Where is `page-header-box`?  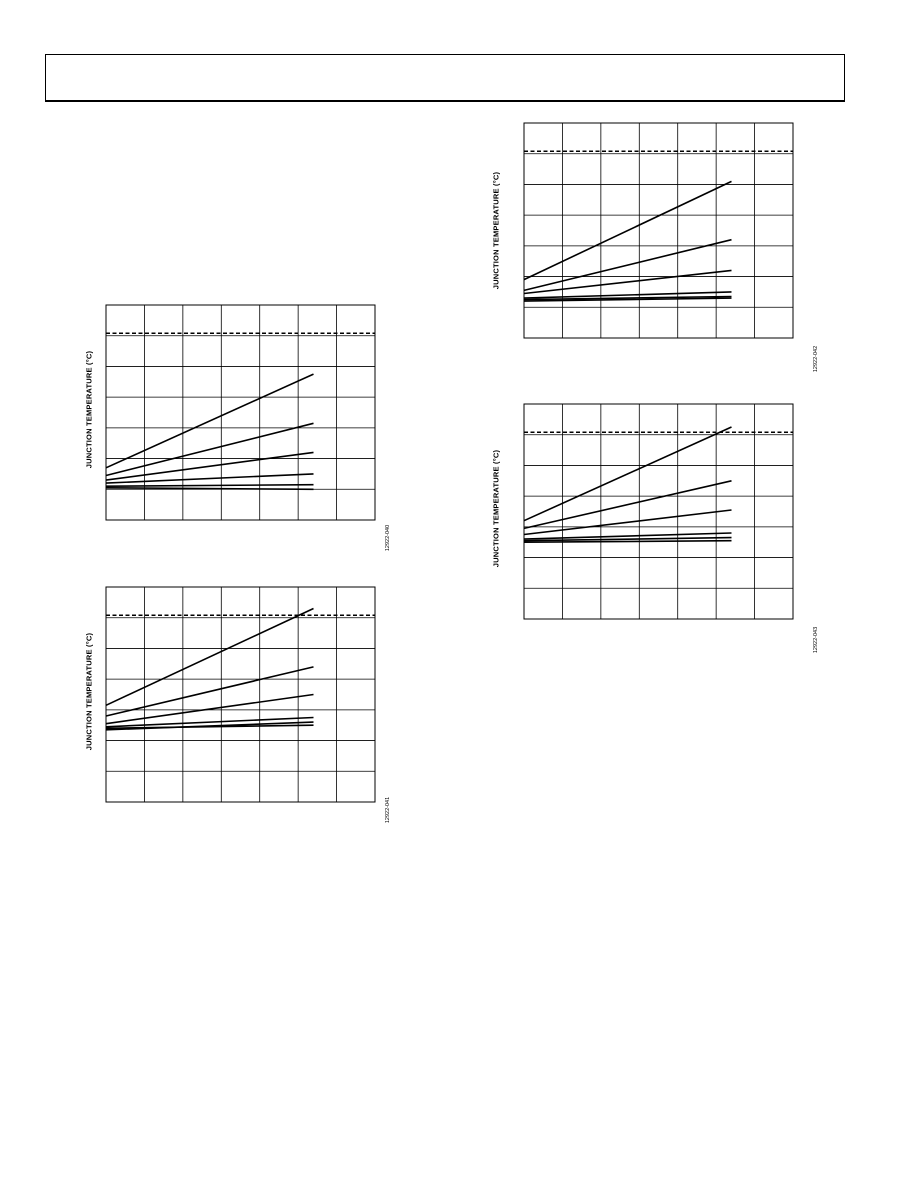 page-header-box is located at coordinates (445, 78).